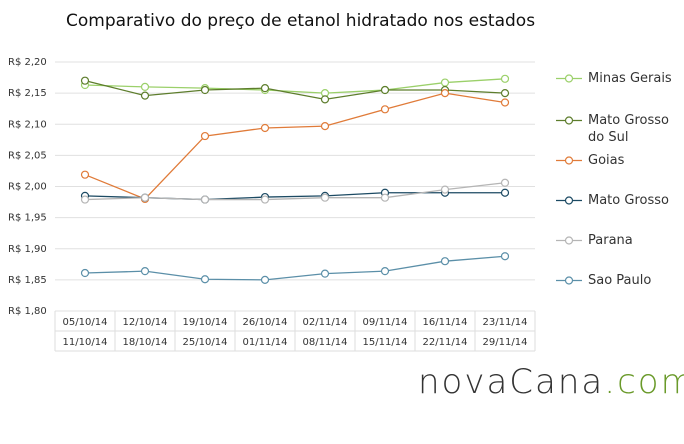  What do you see at coordinates (27, 124) in the screenshot?
I see `y-tick-label: R$ 2,10` at bounding box center [27, 124].